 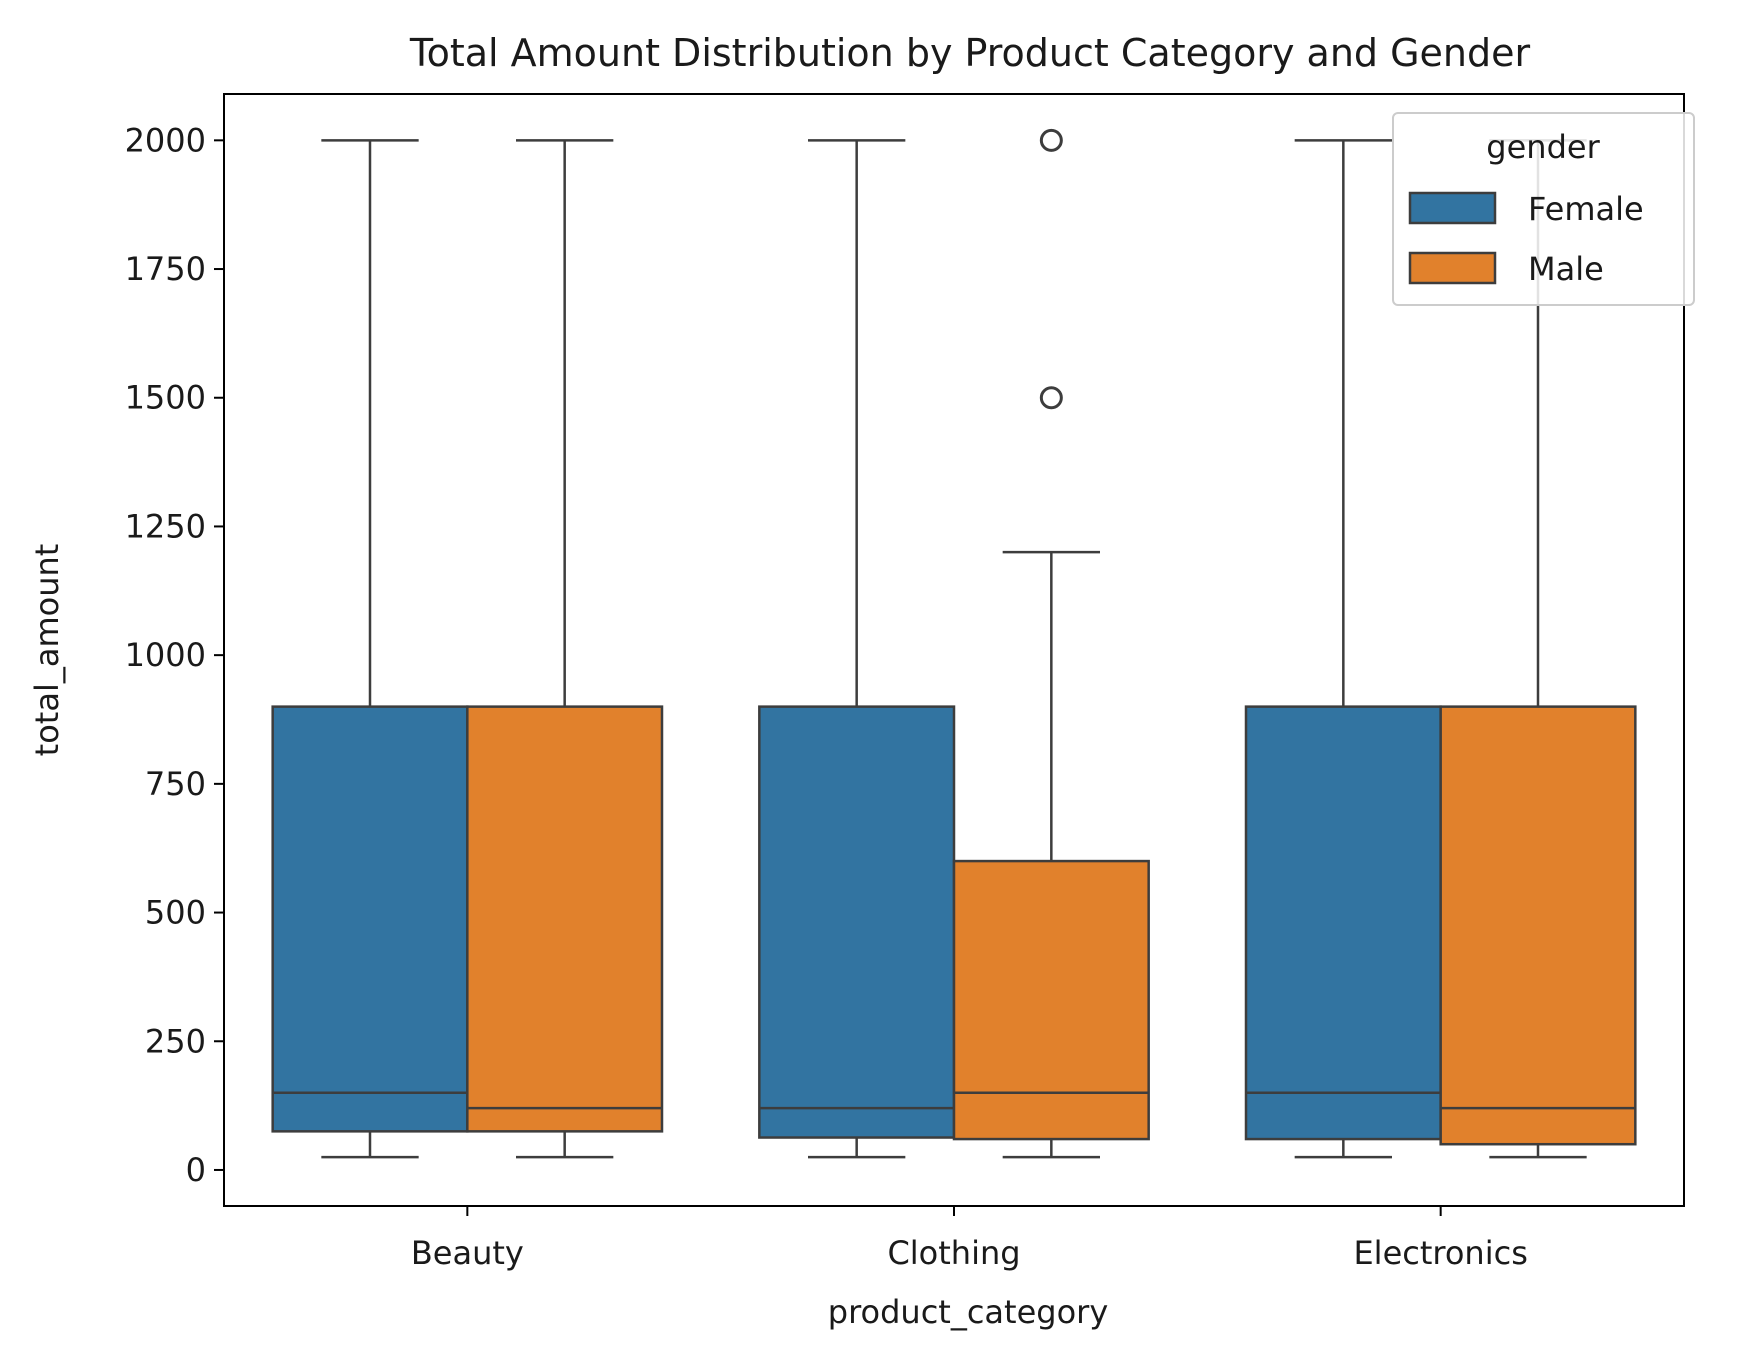 I want to click on x-axis: Beauty Clothing Electronics, so click(x=969, y=1239).